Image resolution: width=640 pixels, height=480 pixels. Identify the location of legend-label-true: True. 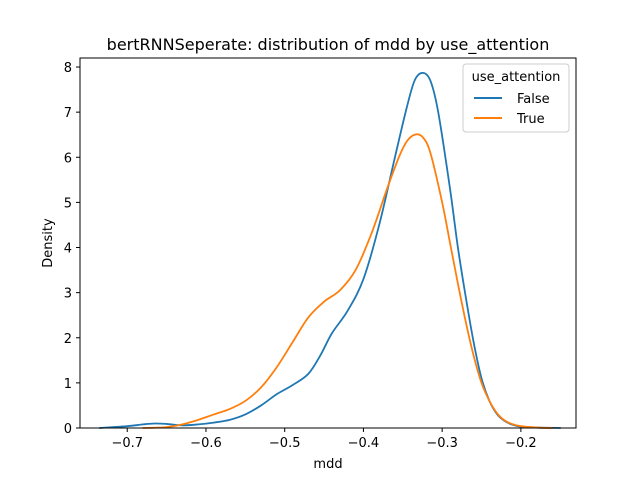
(530, 119).